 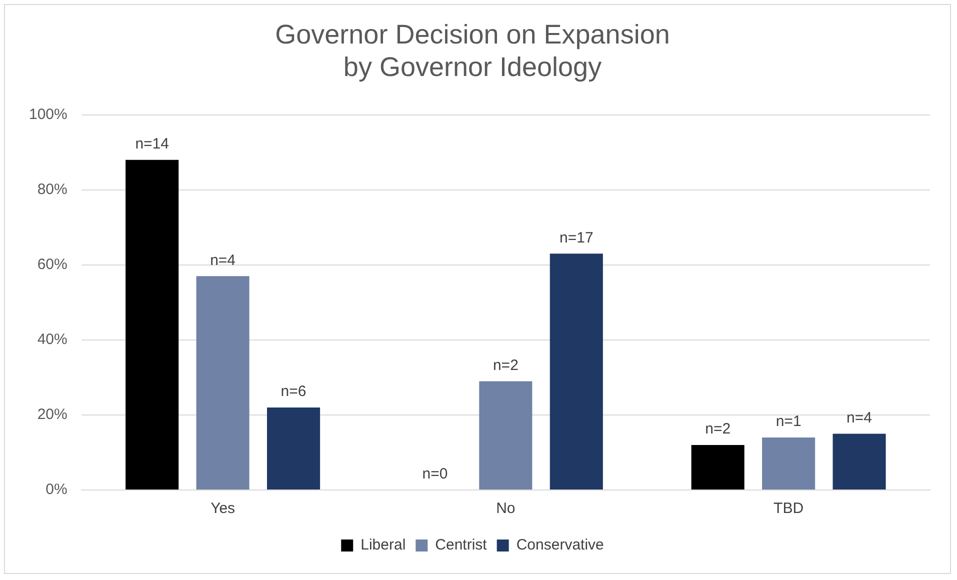 What do you see at coordinates (293, 391) in the screenshot?
I see `annotation: n=6` at bounding box center [293, 391].